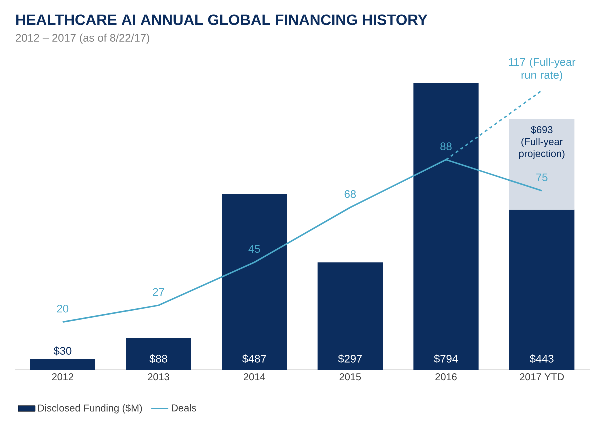  I want to click on data-label: 27, so click(158, 292).